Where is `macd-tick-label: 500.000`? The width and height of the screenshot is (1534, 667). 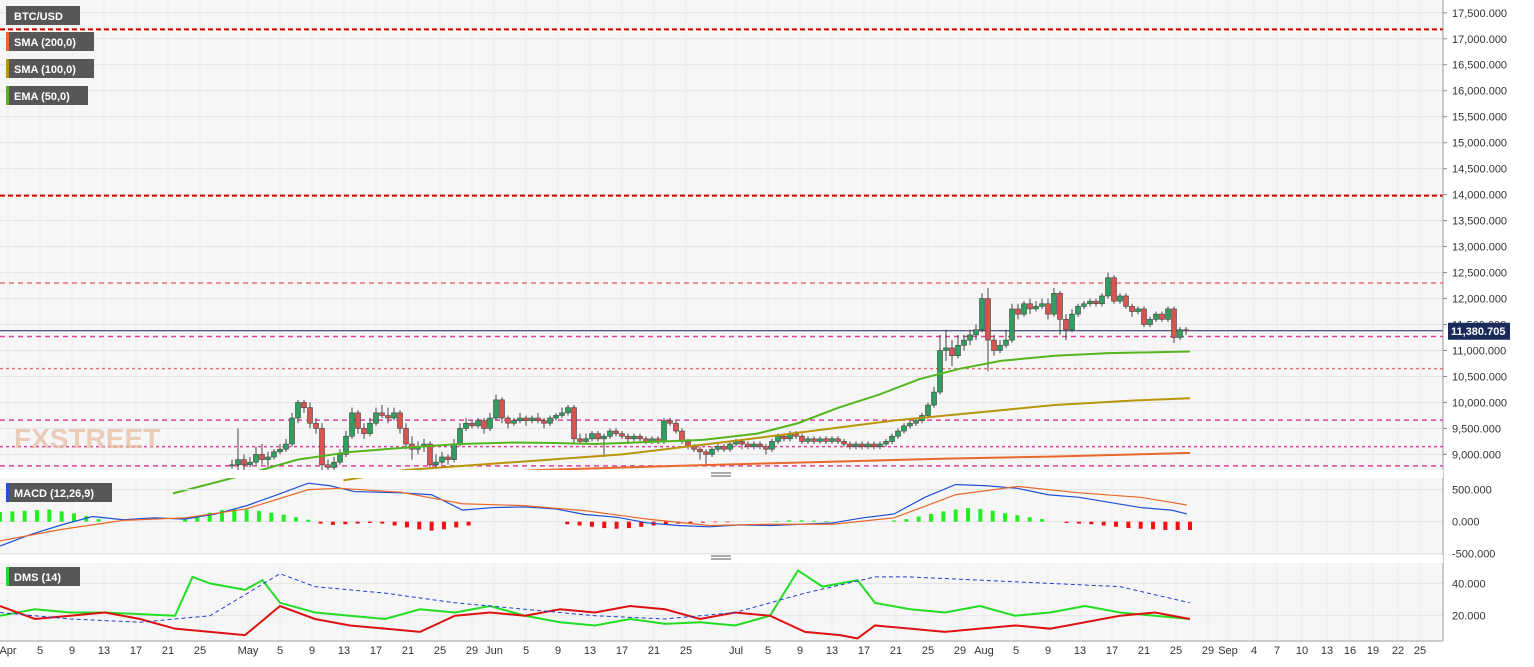 macd-tick-label: 500.000 is located at coordinates (1472, 491).